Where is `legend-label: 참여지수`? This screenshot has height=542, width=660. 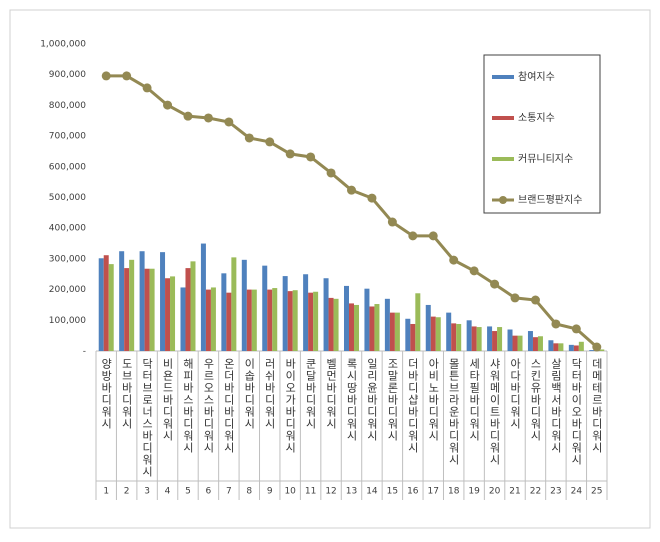 legend-label: 참여지수 is located at coordinates (536, 77).